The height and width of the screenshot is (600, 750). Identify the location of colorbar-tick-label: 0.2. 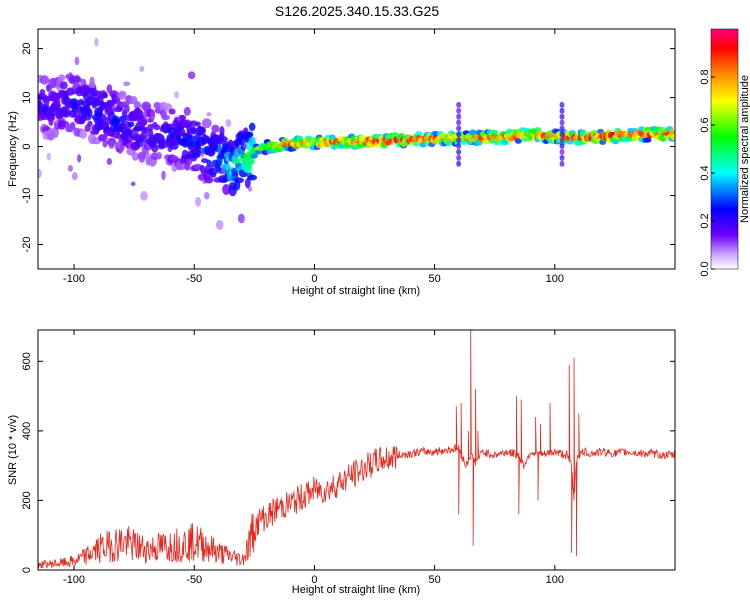
(705, 220).